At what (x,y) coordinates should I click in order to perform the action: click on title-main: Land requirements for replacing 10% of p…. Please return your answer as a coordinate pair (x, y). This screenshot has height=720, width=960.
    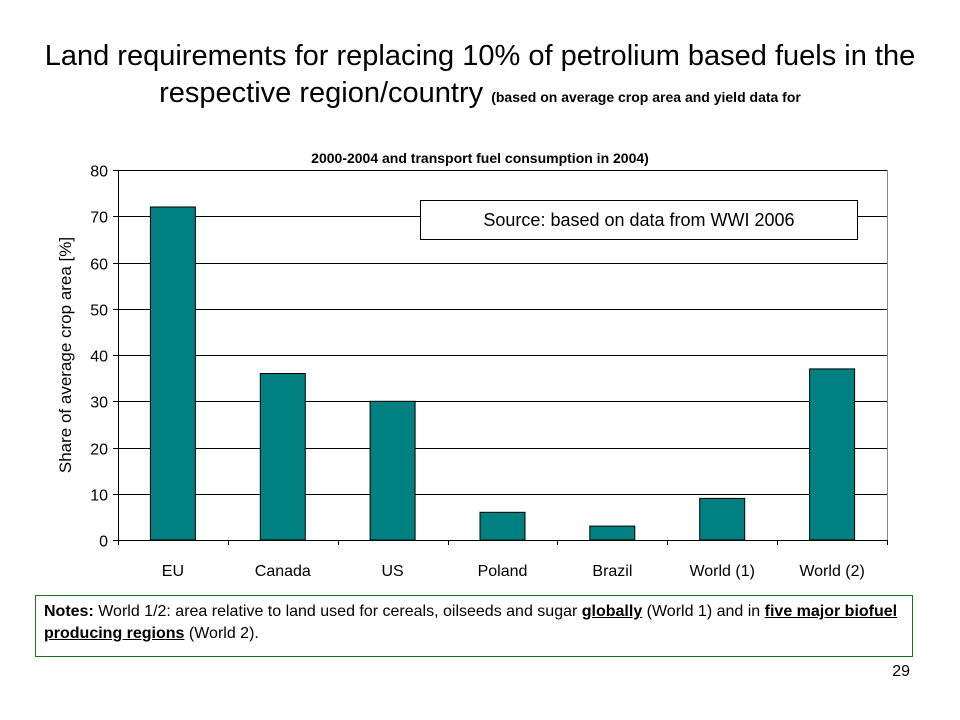
    Looking at the image, I should click on (480, 74).